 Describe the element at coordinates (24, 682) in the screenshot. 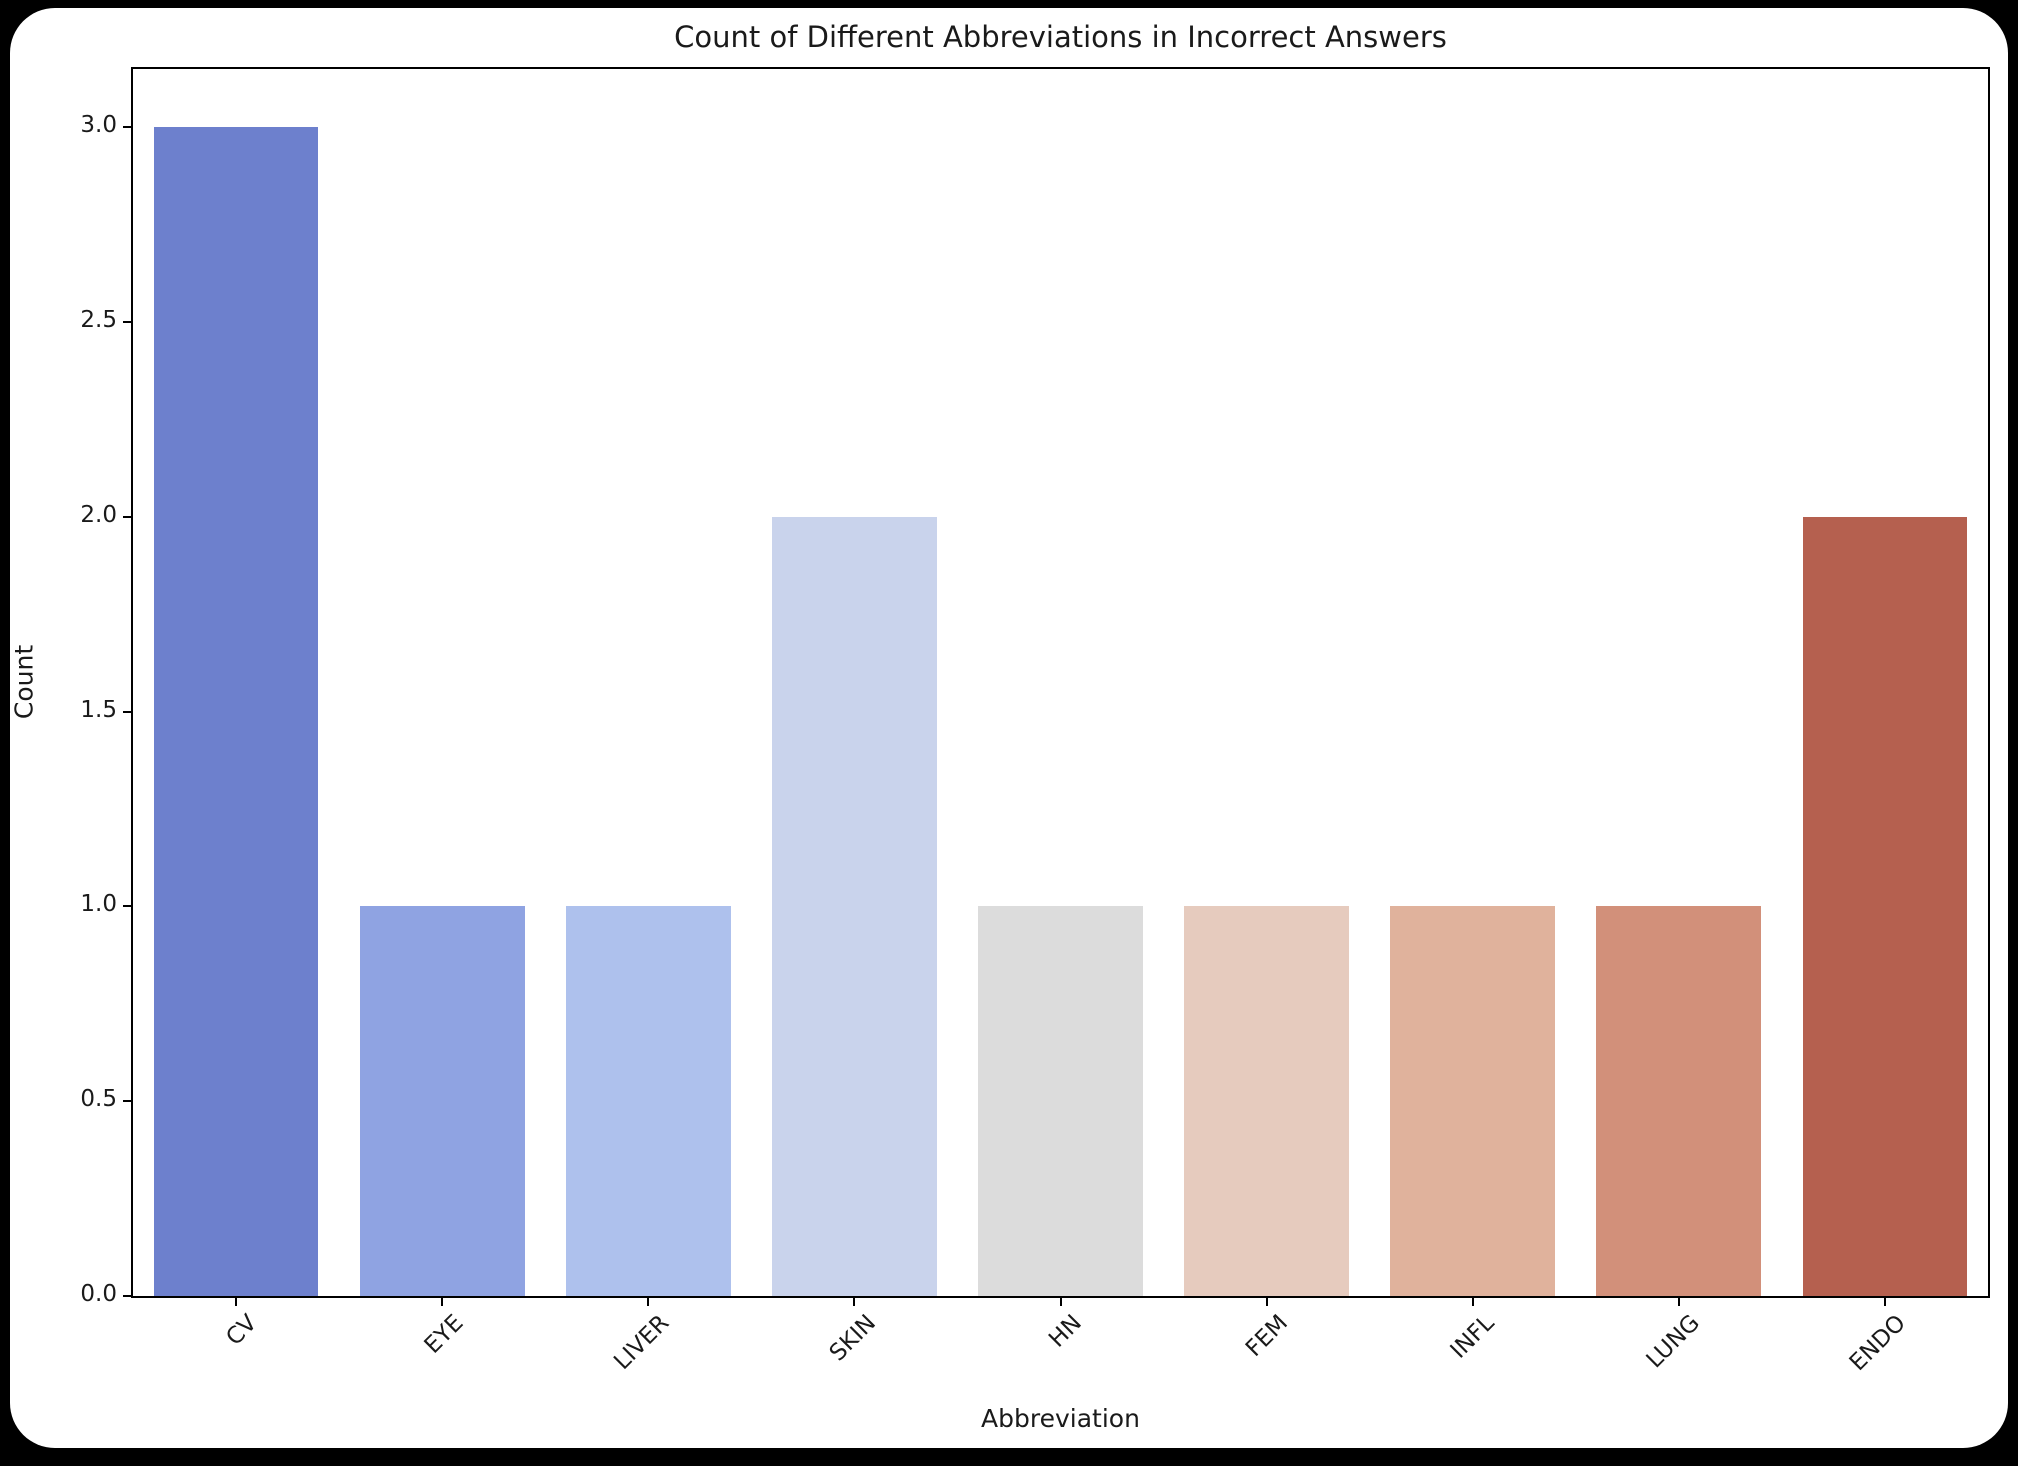

I see `y-axis-label: Count` at that location.